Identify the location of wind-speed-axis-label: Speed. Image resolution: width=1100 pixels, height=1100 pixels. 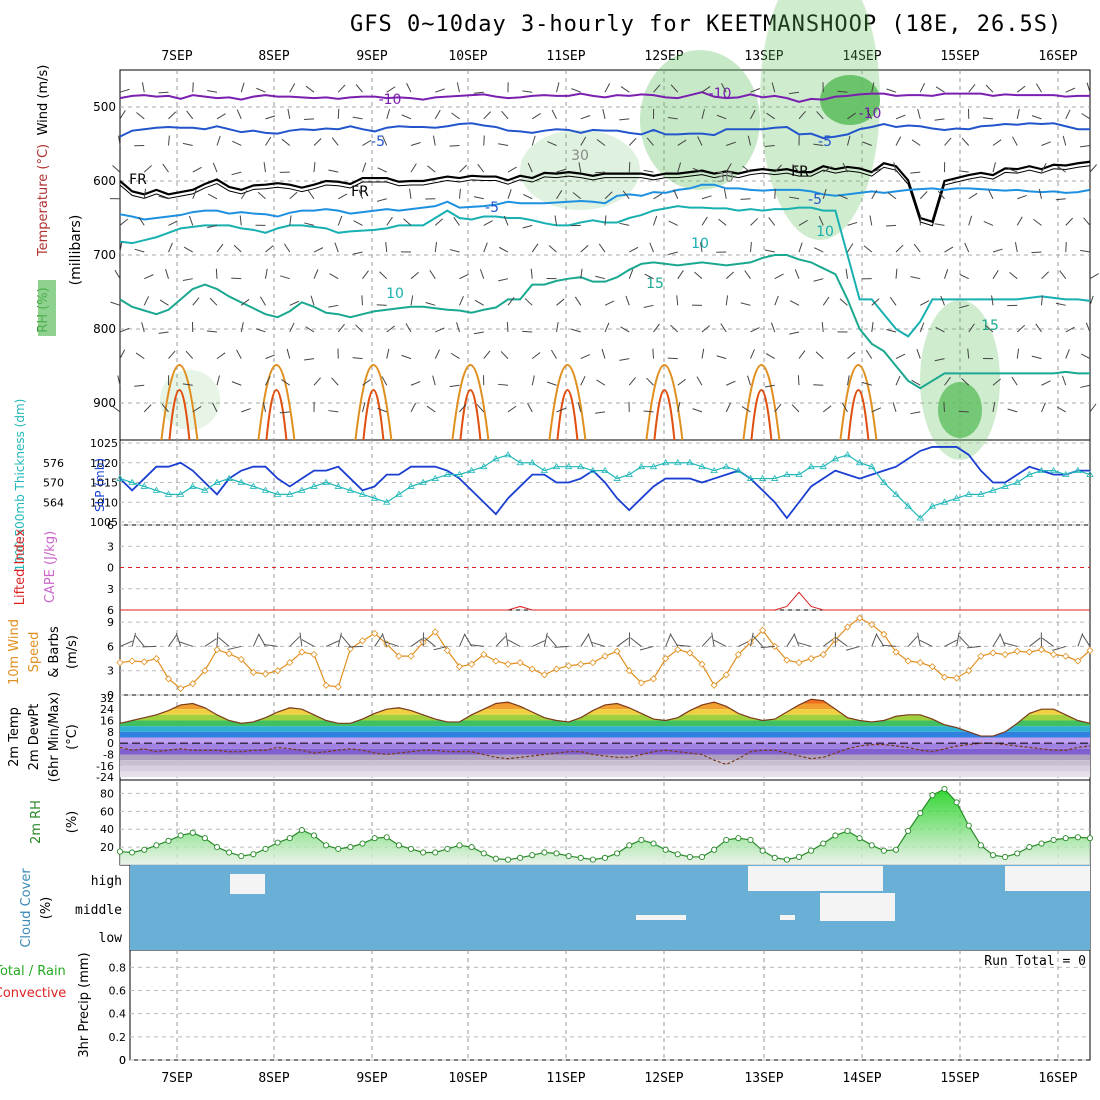
(34, 652).